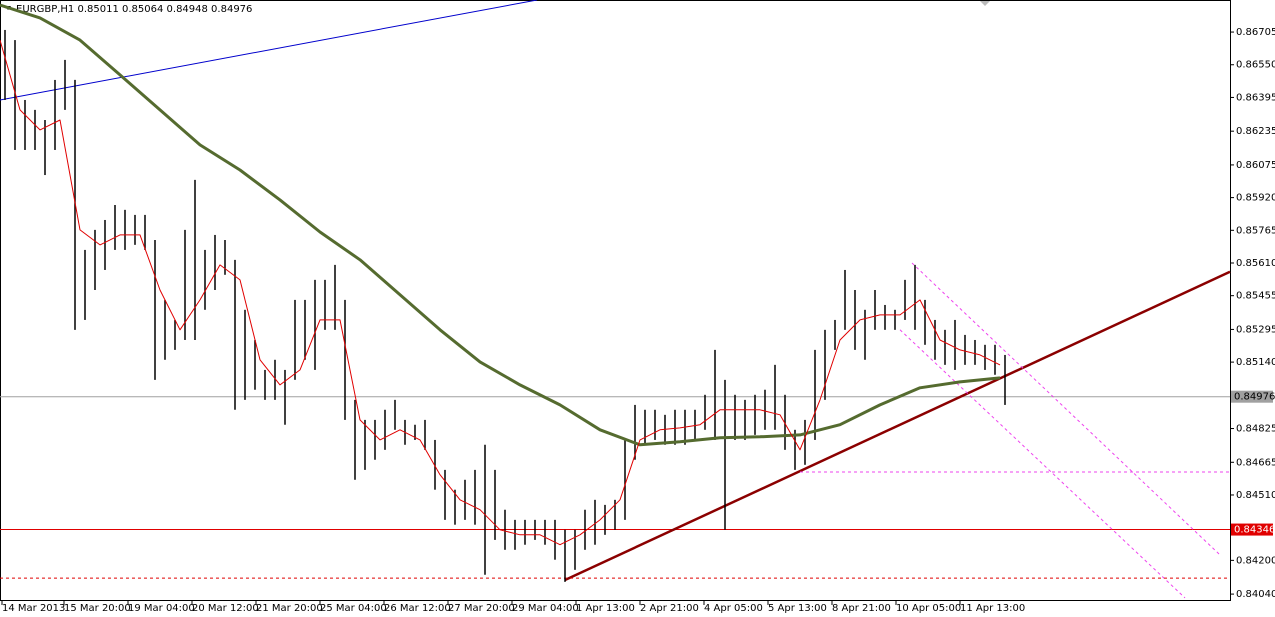 This screenshot has height=617, width=1275. Describe the element at coordinates (1255, 97) in the screenshot. I see `y-tick-label: 0.86395` at that location.